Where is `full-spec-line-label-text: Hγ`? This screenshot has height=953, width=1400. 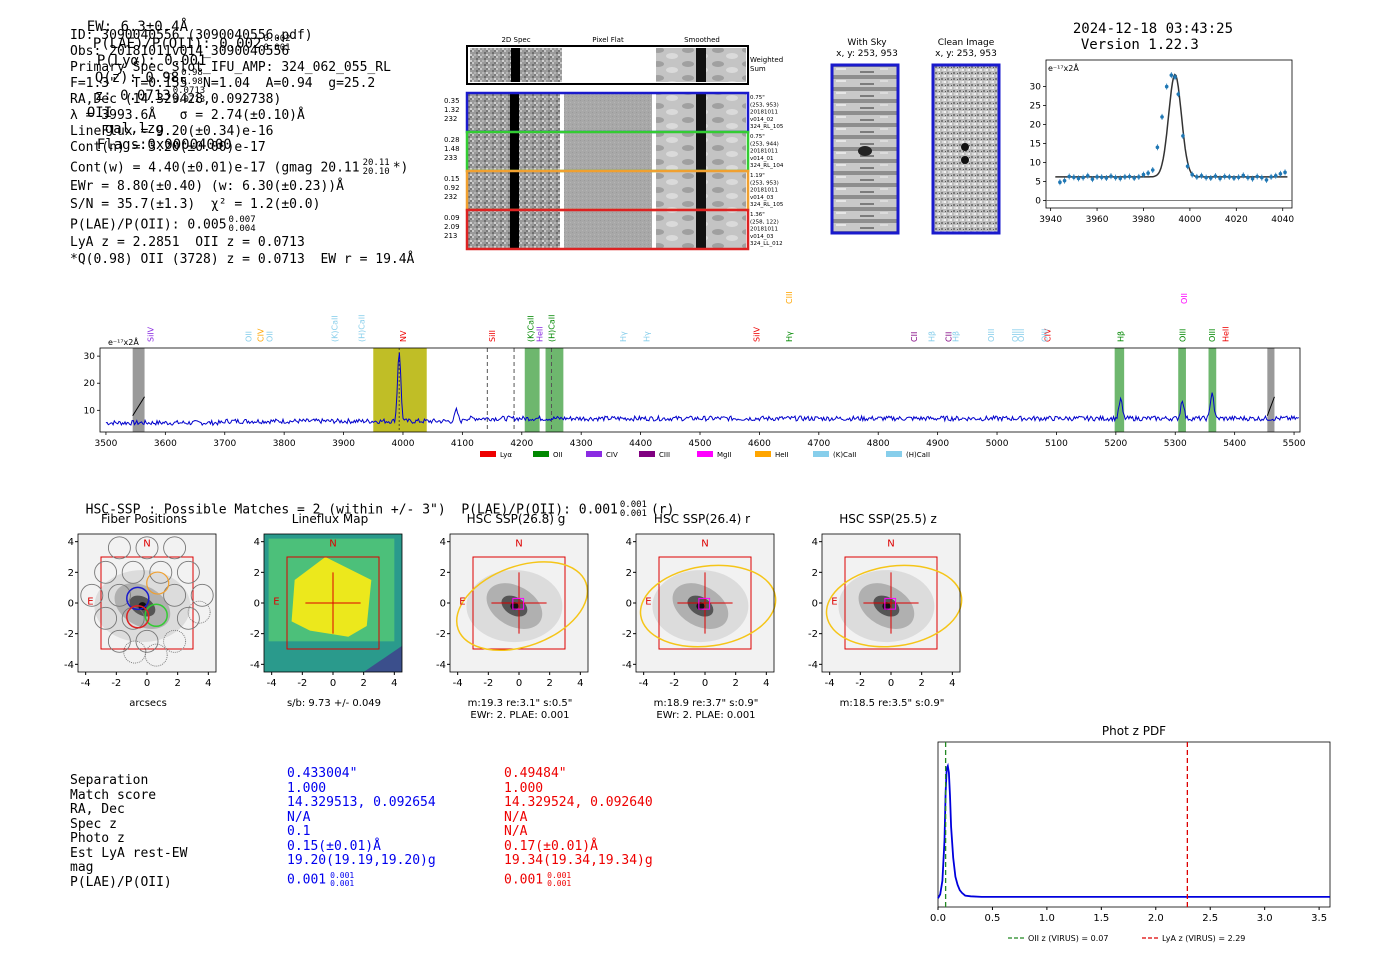 full-spec-line-label-text: Hγ is located at coordinates (623, 336).